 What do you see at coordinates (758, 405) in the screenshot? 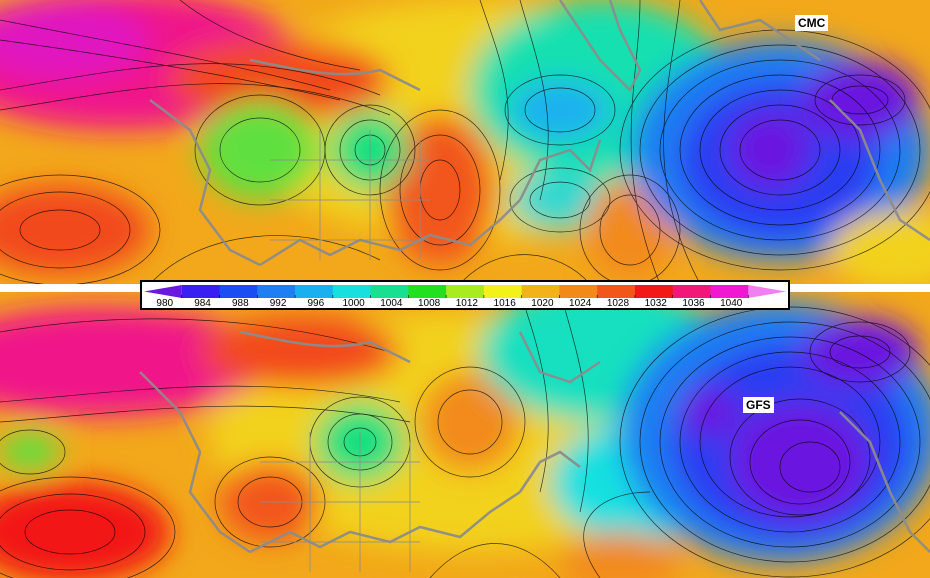
I see `gfs-model-label: GFS` at bounding box center [758, 405].